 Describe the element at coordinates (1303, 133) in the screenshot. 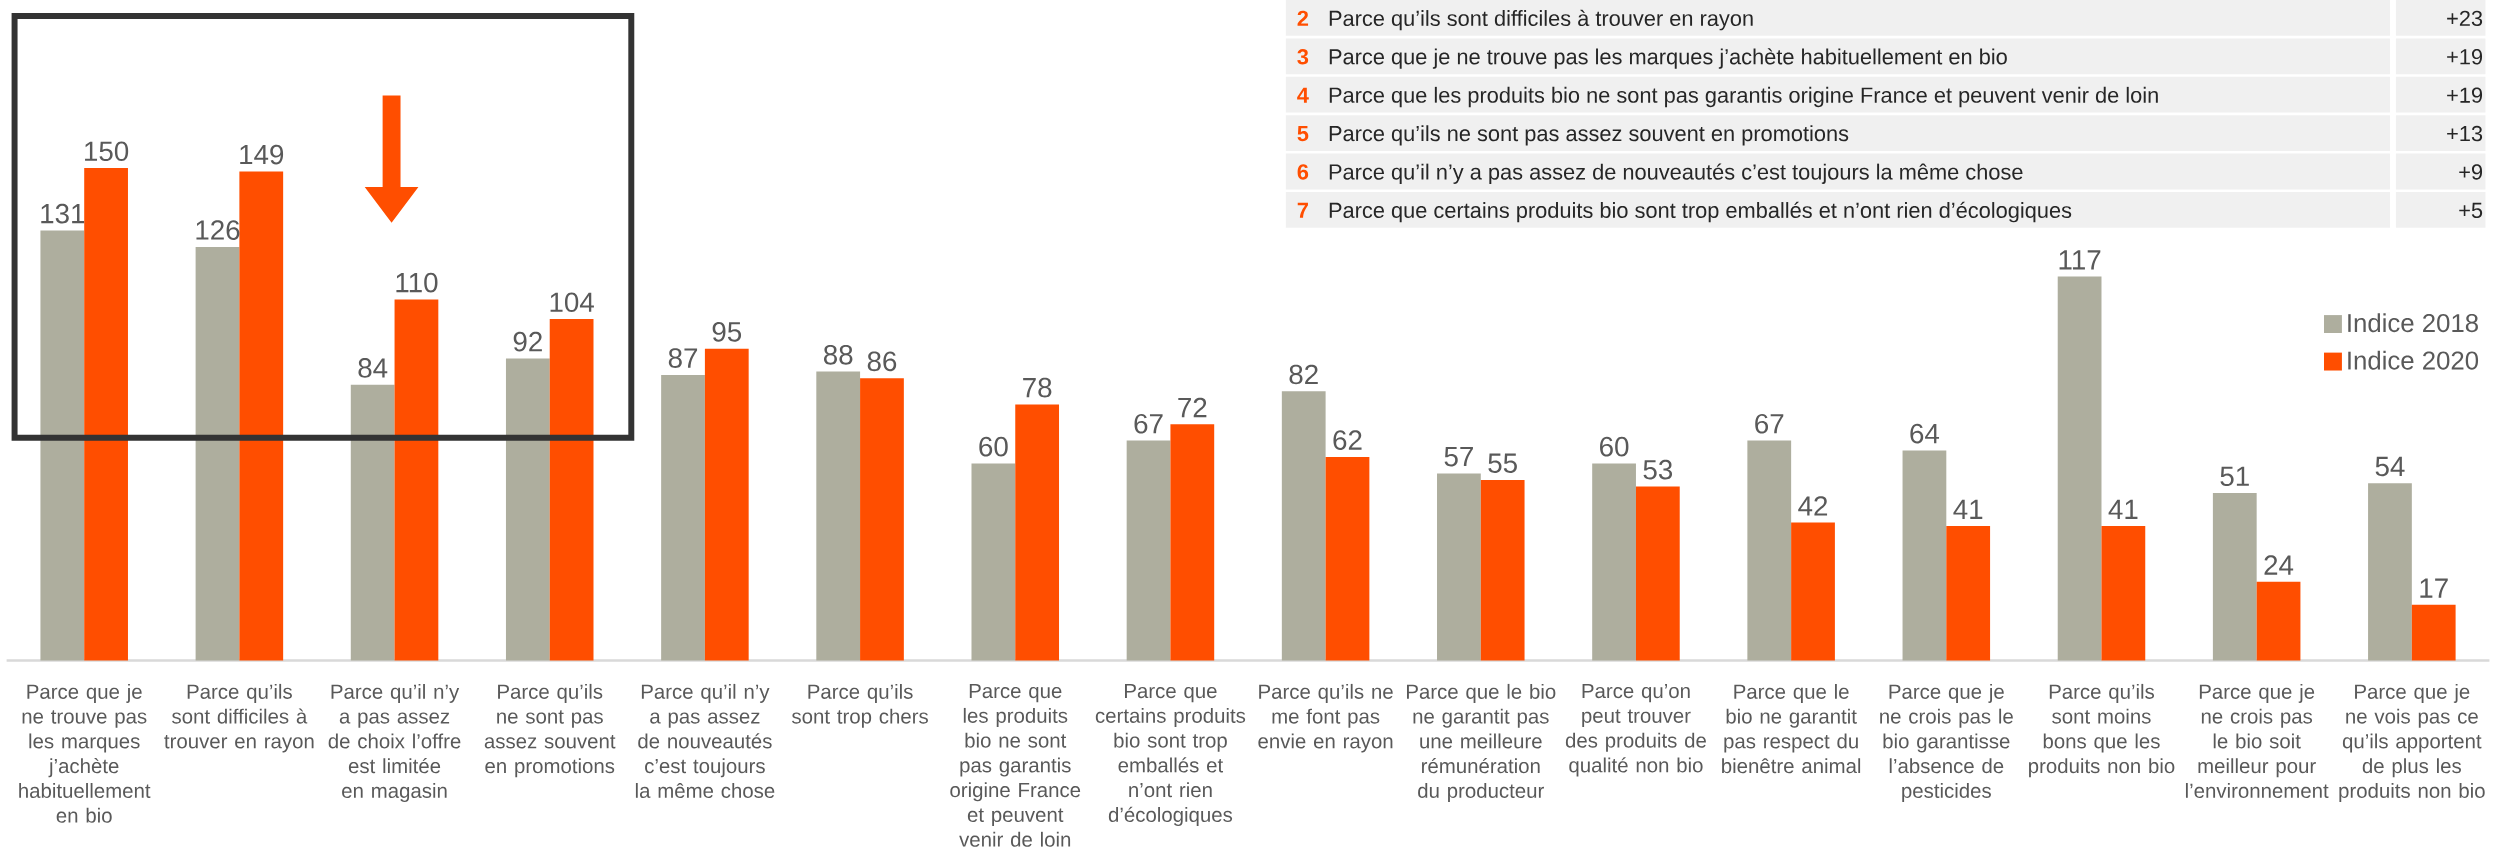

I see `text: 5` at that location.